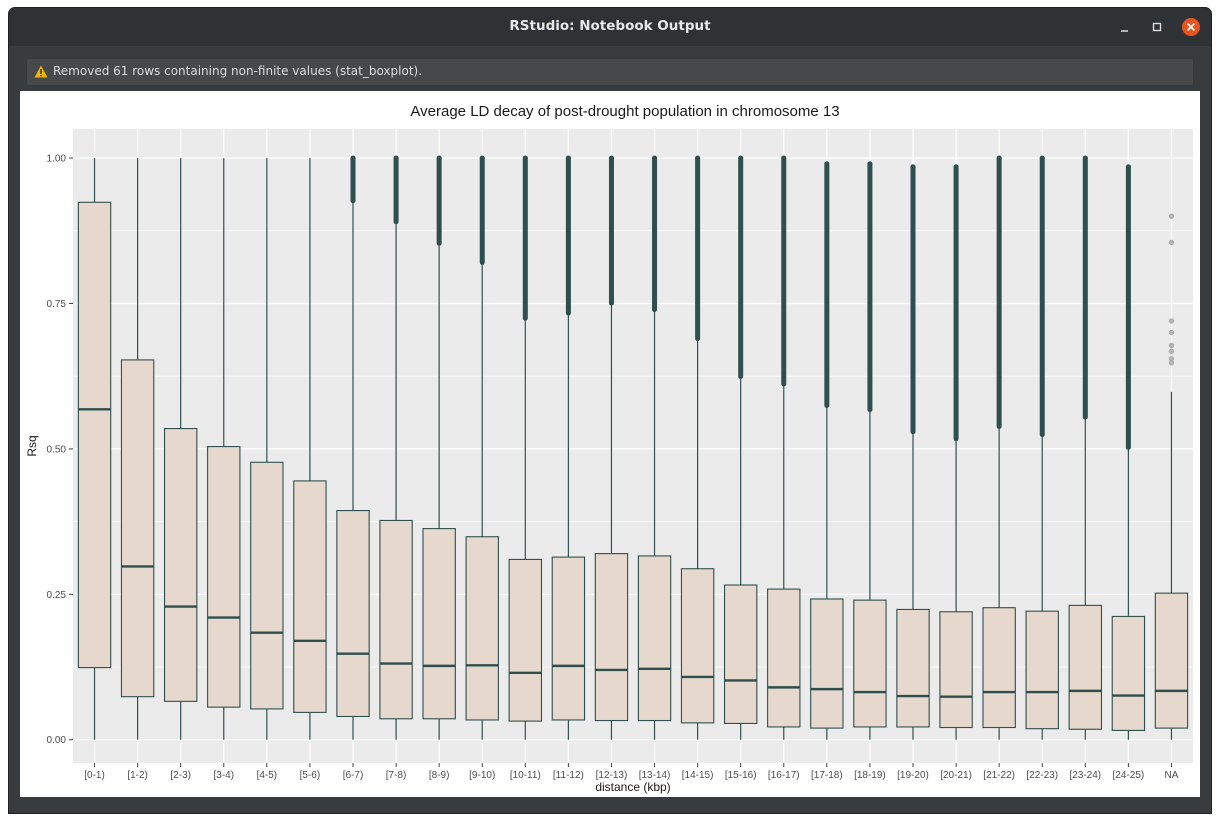  I want to click on title-bar: RStudio: Notebook Output, so click(610, 27).